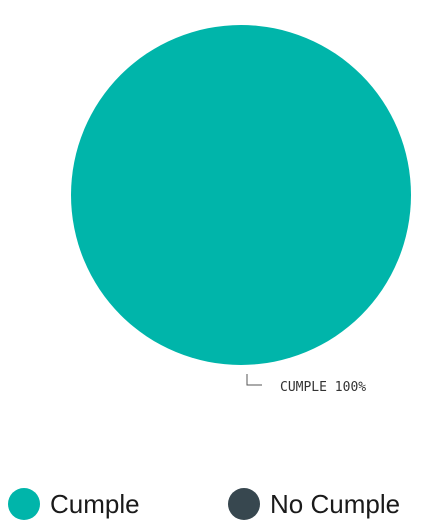  What do you see at coordinates (335, 504) in the screenshot?
I see `legend-label-no-cumple: No Cumple` at bounding box center [335, 504].